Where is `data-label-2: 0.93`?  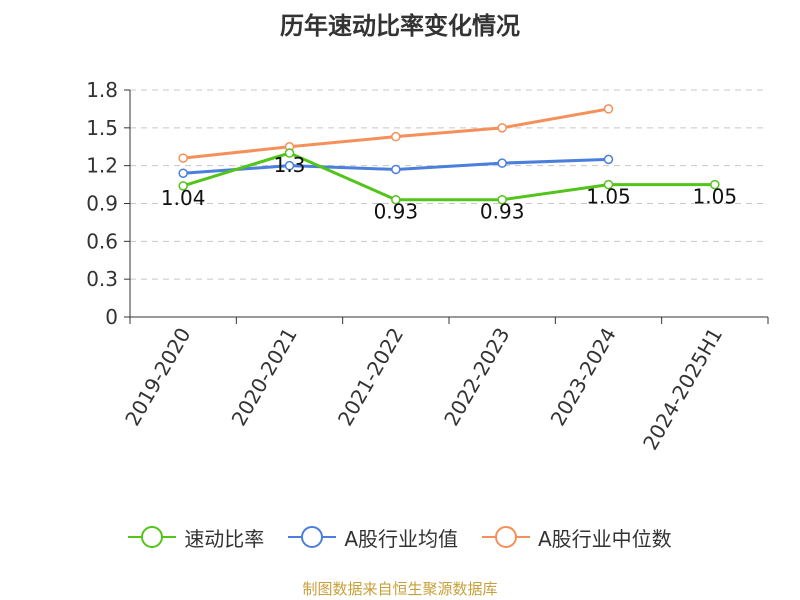
data-label-2: 0.93 is located at coordinates (396, 212).